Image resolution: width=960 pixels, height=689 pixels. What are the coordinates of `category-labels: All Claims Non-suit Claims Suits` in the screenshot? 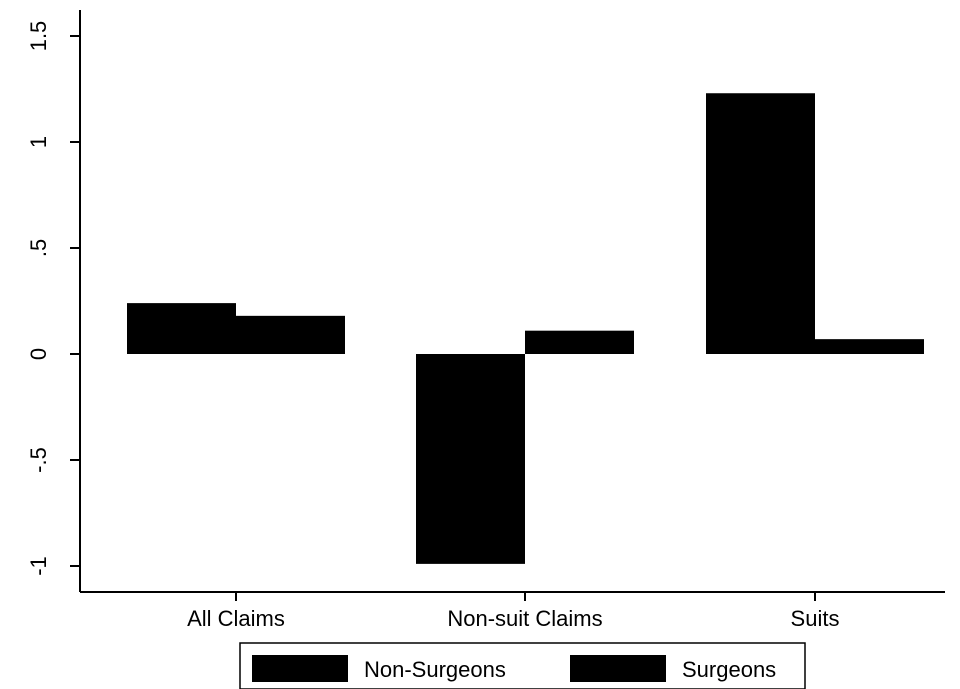 It's located at (513, 618).